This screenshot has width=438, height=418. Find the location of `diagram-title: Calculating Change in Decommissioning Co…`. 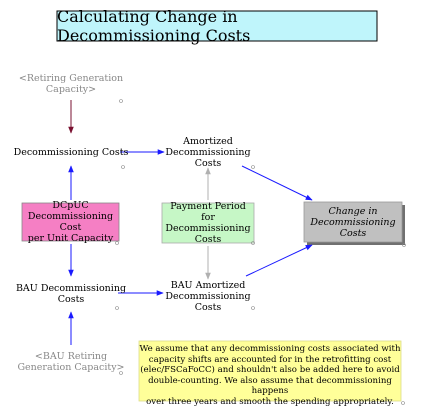

diagram-title: Calculating Change in Decommissioning Co… is located at coordinates (154, 26).